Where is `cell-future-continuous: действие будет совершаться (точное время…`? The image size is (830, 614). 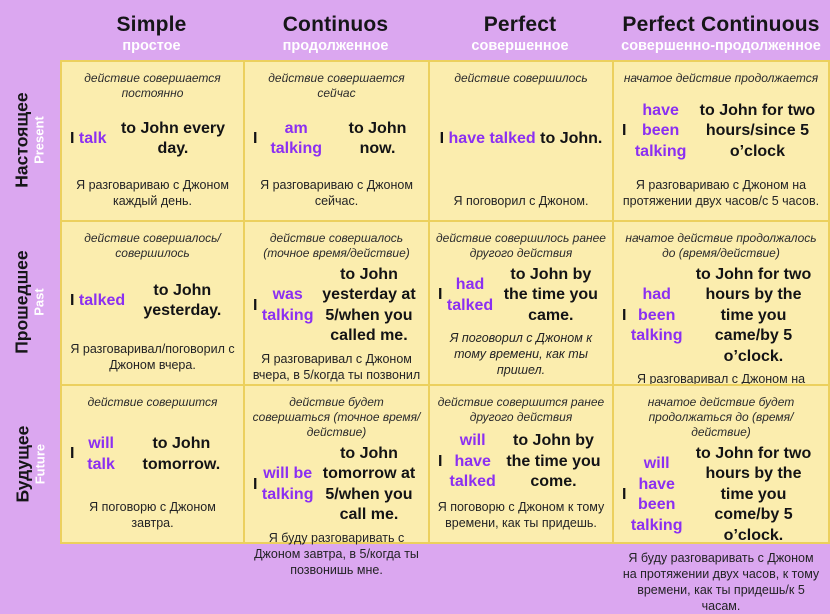
cell-future-continuous: действие будет совершаться (точное время… is located at coordinates (335, 480).